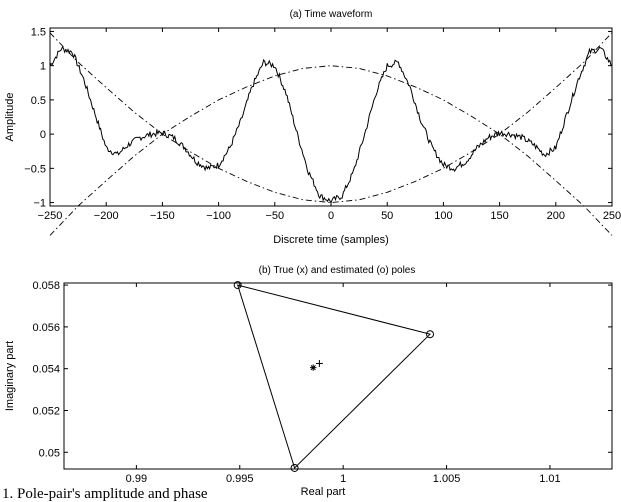  Describe the element at coordinates (274, 216) in the screenshot. I see `x-tick-label: −50` at that location.